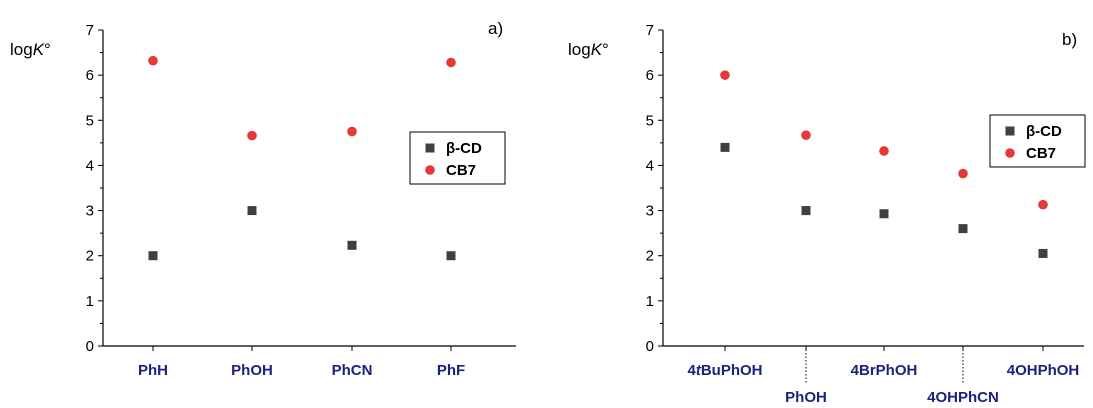 Image resolution: width=1093 pixels, height=408 pixels. Describe the element at coordinates (724, 370) in the screenshot. I see `x-tick-label: 4tBuPhOH` at that location.